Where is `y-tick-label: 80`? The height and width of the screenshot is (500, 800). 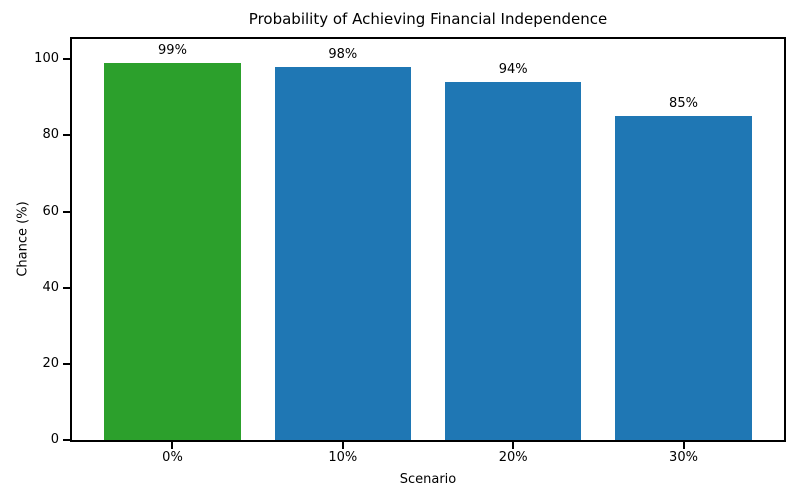 y-tick-label: 80 is located at coordinates (50, 135).